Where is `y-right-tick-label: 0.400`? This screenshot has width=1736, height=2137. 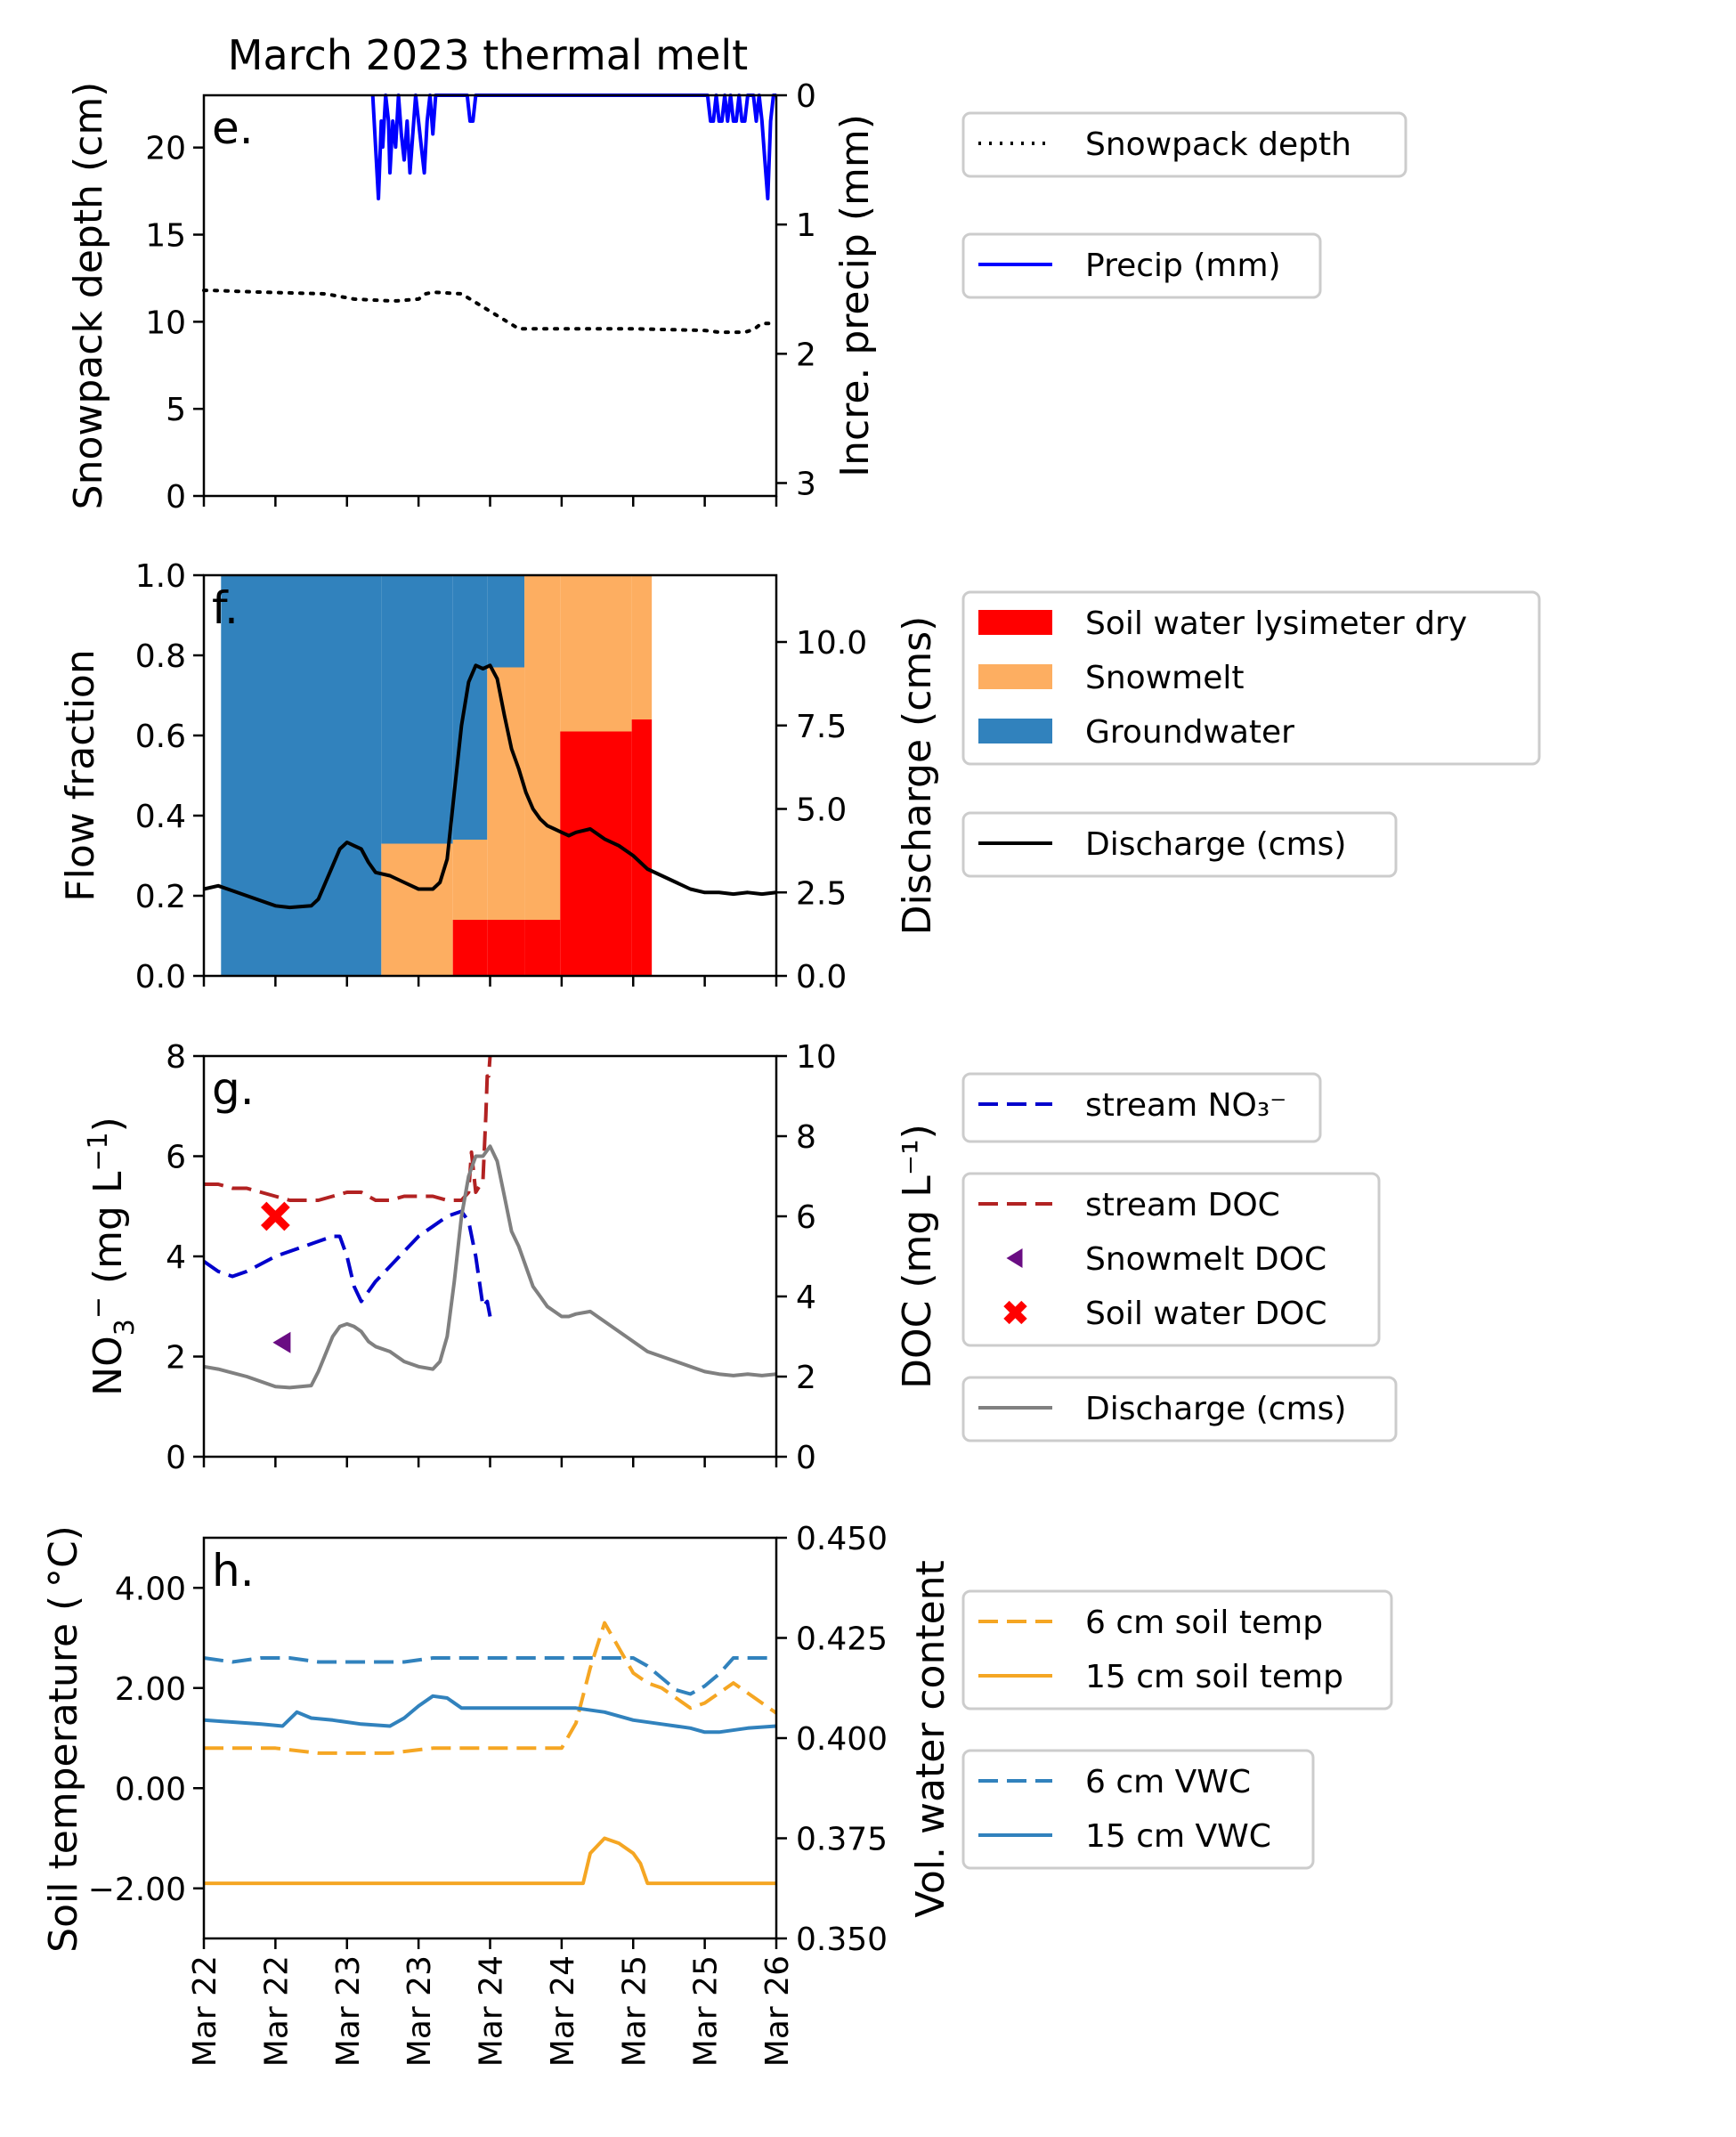 y-right-tick-label: 0.400 is located at coordinates (842, 1739).